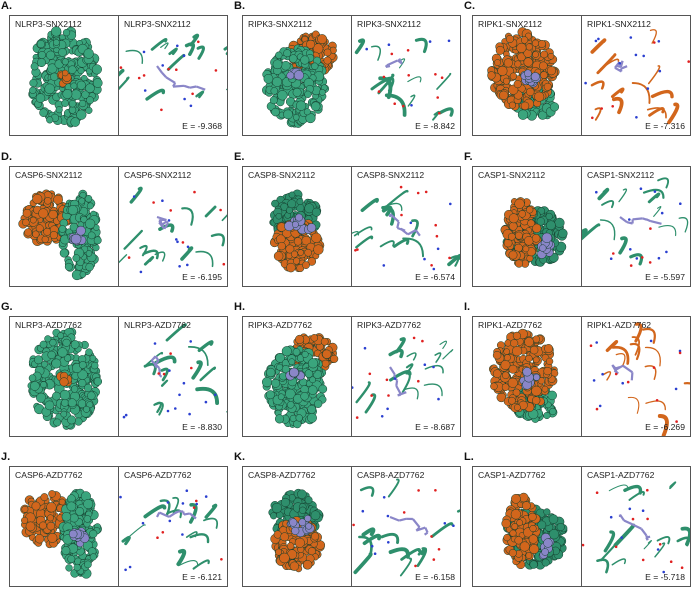 The width and height of the screenshot is (691, 601). Describe the element at coordinates (435, 577) in the screenshot. I see `binding-energy: E = -6.158` at that location.